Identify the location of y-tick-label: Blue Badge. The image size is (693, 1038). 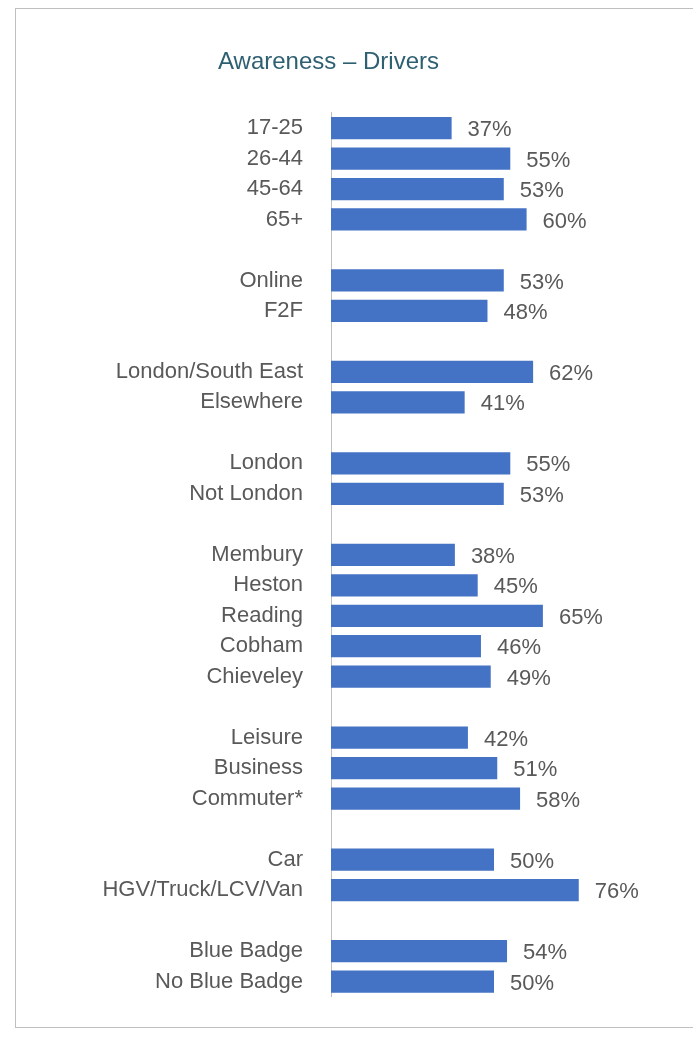
(246, 950).